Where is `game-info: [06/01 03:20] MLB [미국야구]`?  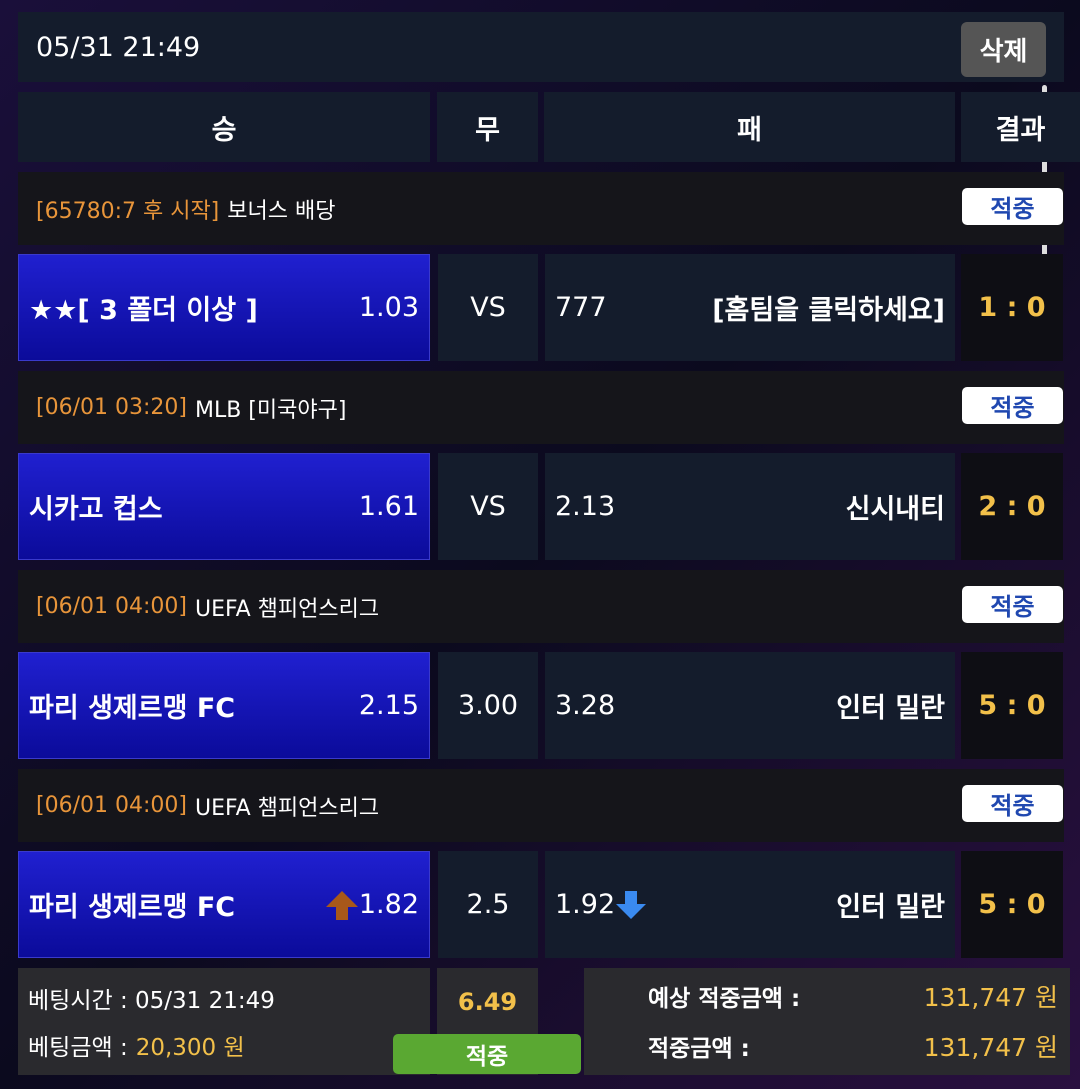
game-info: [06/01 03:20] MLB [미국야구] is located at coordinates (541, 407).